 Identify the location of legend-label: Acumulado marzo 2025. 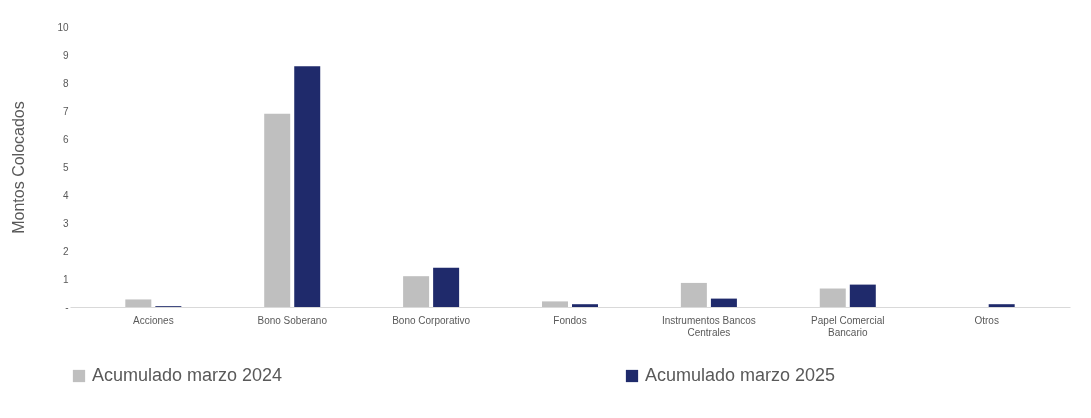
(740, 375).